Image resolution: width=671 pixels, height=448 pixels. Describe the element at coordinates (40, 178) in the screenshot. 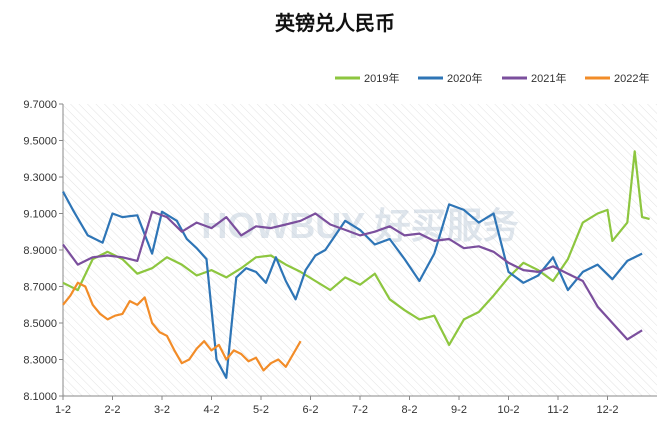

I see `y-tick-label: 9.3000` at that location.